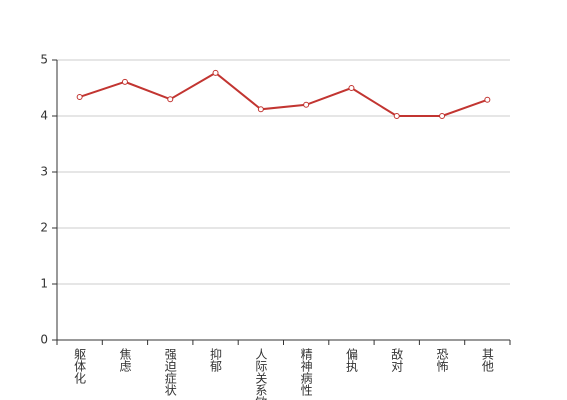 This screenshot has height=400, width=567. What do you see at coordinates (44, 228) in the screenshot?
I see `y-tick-label: 2` at bounding box center [44, 228].